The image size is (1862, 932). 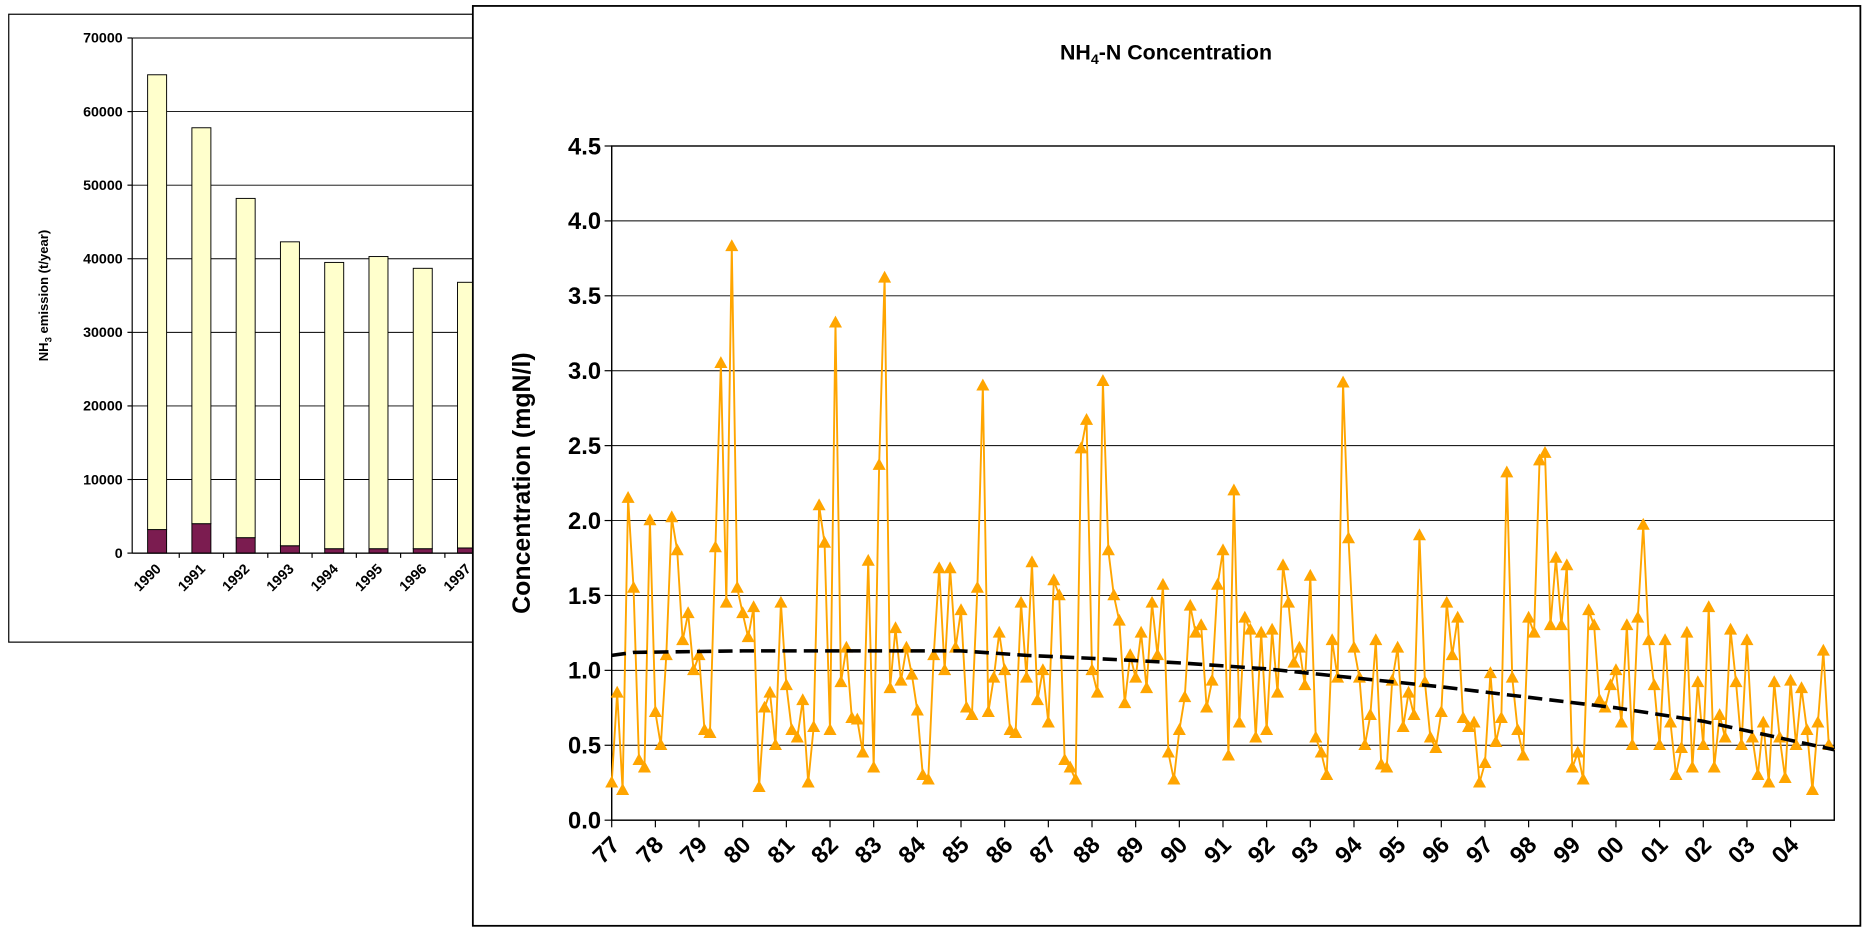 I want to click on y-tick-label: 3.0, so click(x=584, y=372).